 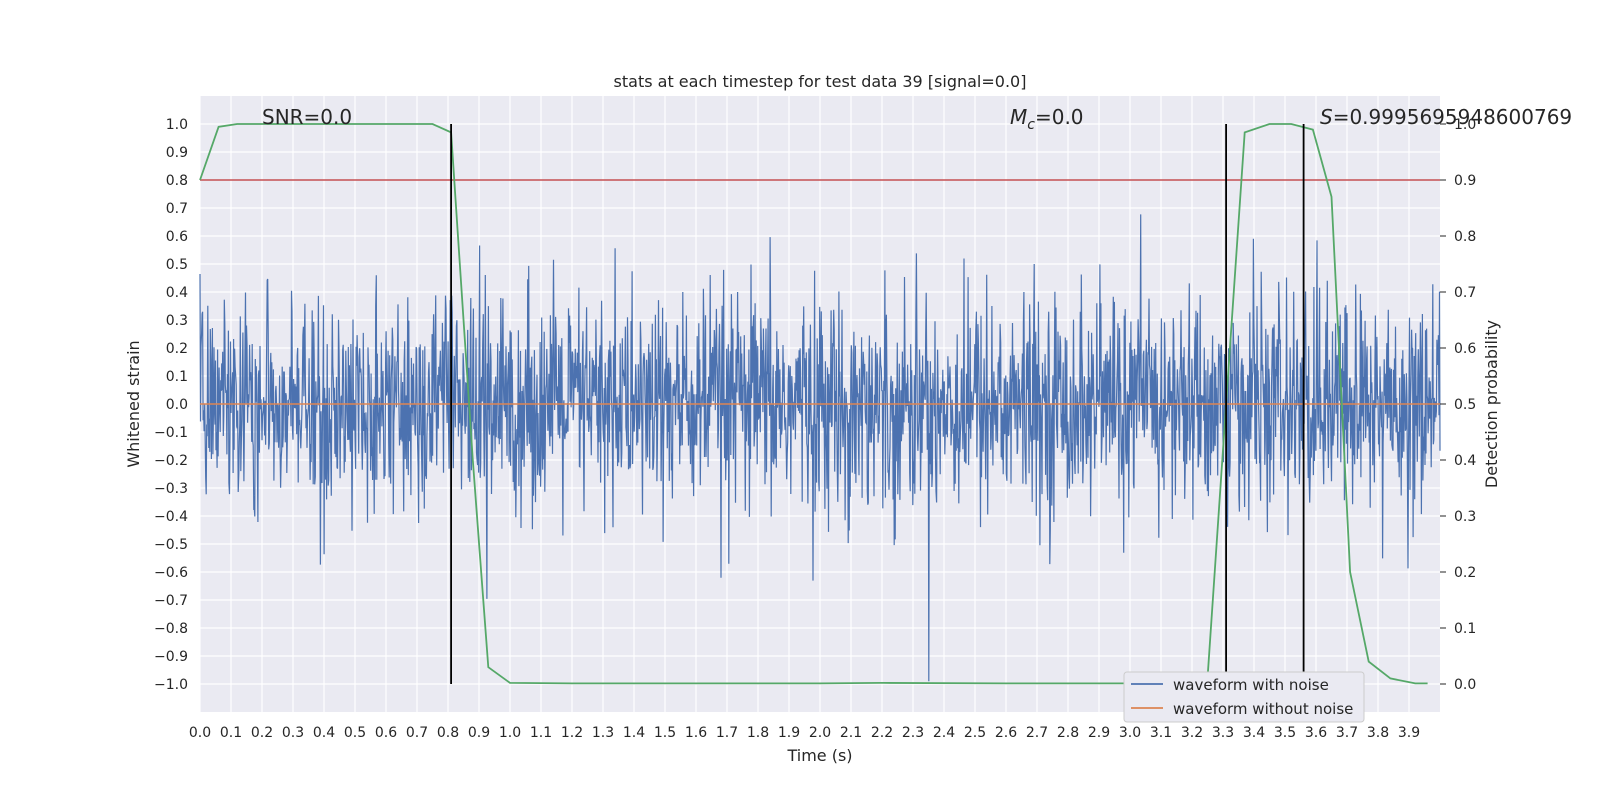 What do you see at coordinates (819, 755) in the screenshot?
I see `x-axis-label: Time (s)` at bounding box center [819, 755].